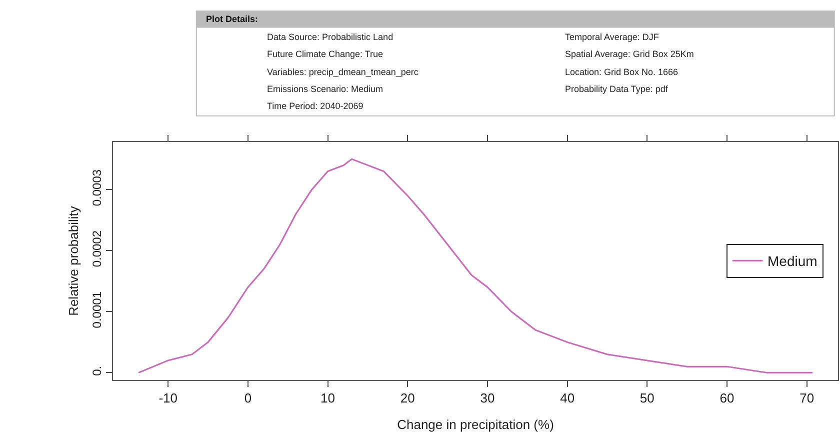  I want to click on text: Time Period: 2040-2069, so click(315, 106).